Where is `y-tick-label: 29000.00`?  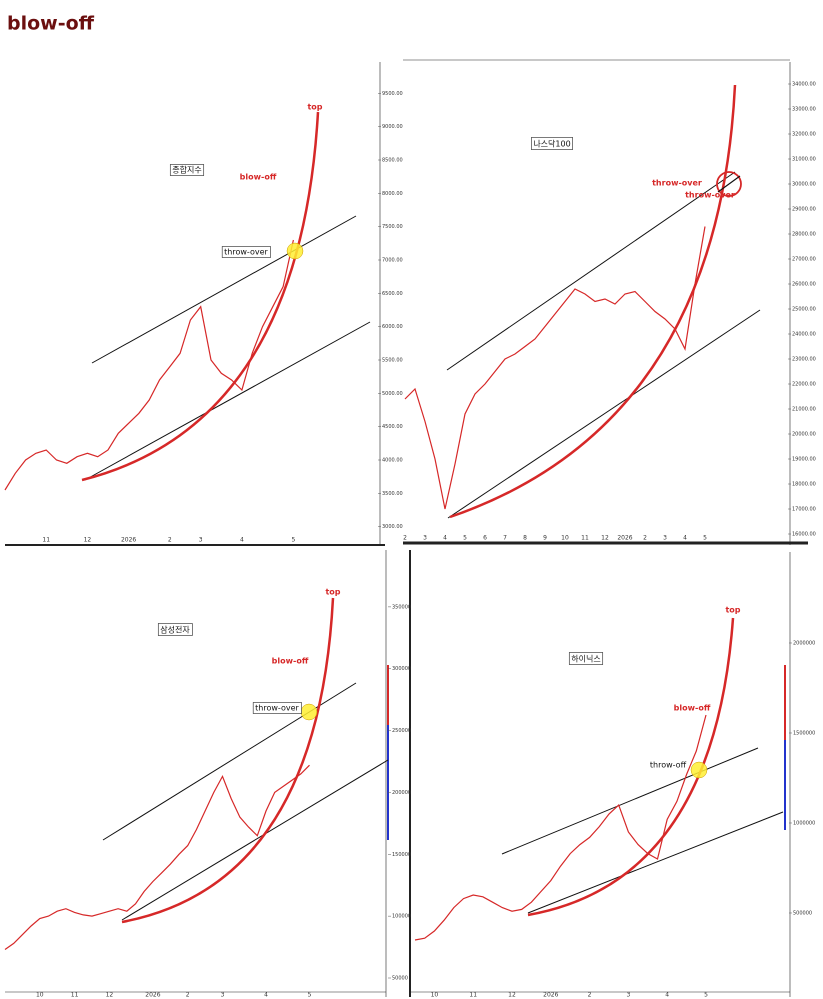 y-tick-label: 29000.00 is located at coordinates (804, 210).